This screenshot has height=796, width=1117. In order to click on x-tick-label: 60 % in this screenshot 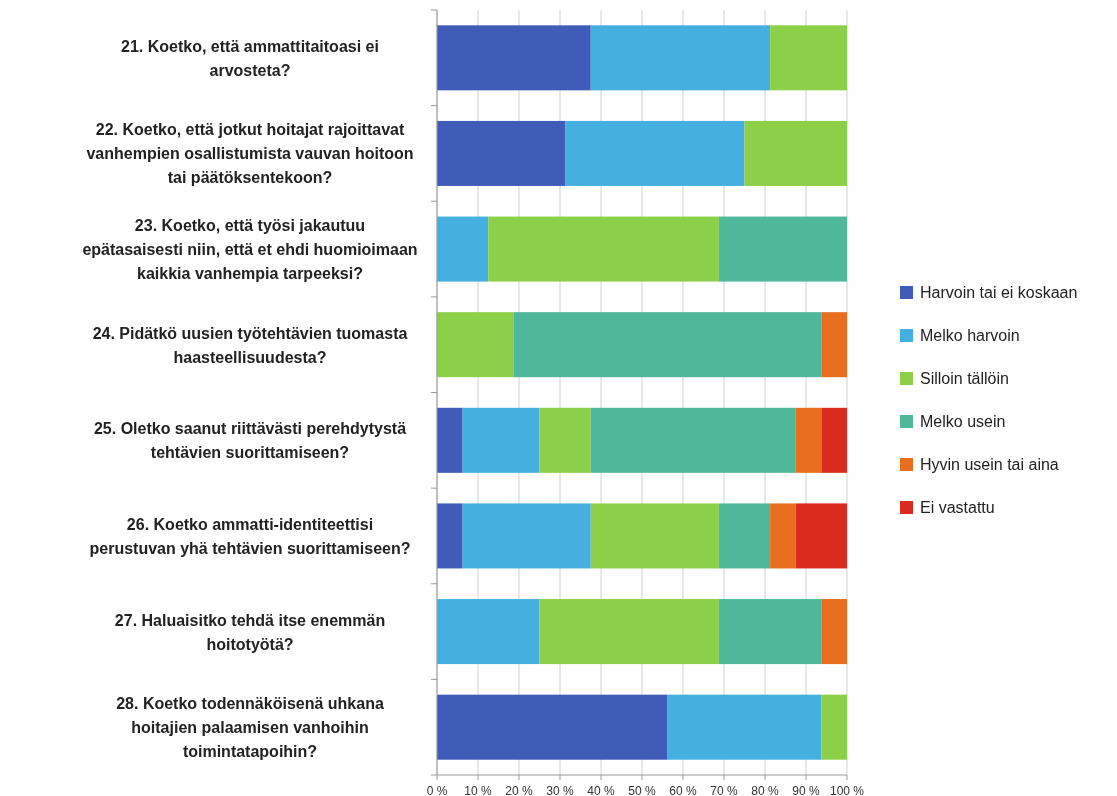, I will do `click(683, 790)`.